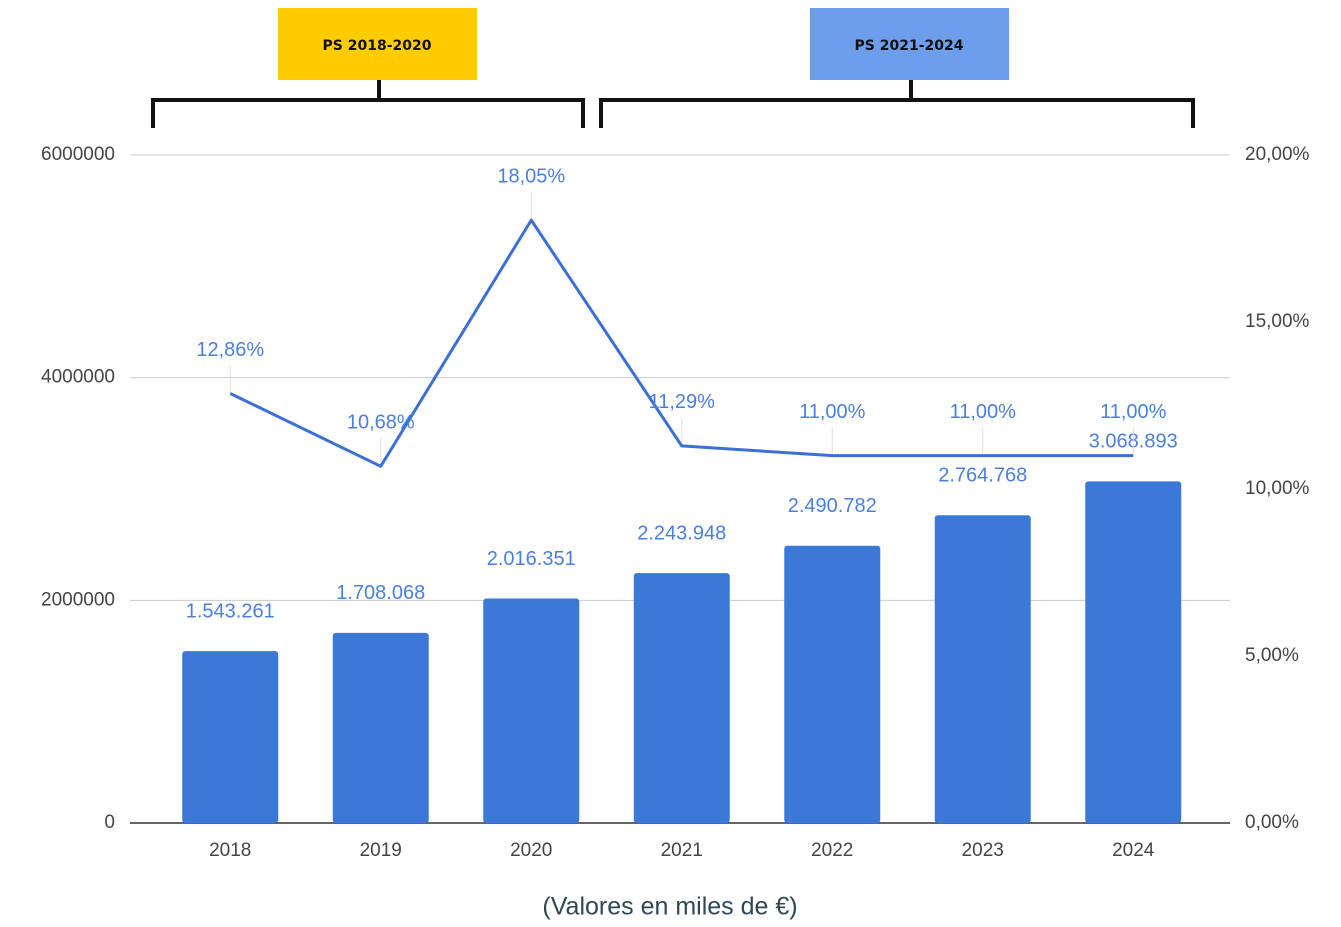 Image resolution: width=1341 pixels, height=927 pixels. I want to click on bar-value-label: 2.490.782, so click(832, 506).